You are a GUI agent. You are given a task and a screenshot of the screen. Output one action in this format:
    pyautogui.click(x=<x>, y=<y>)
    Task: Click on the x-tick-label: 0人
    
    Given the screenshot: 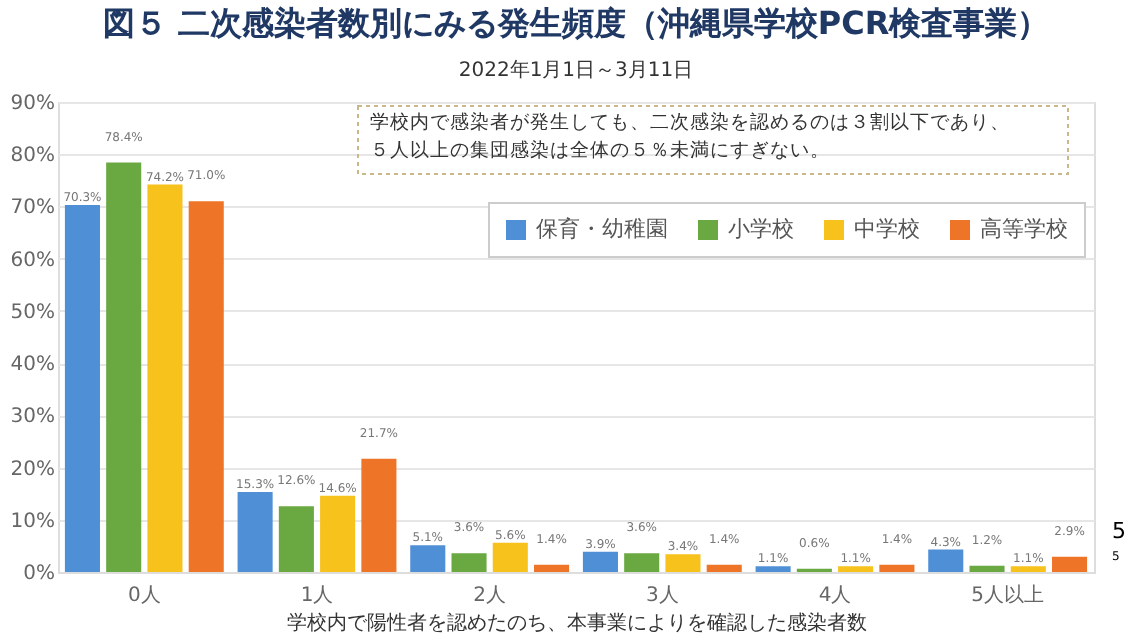 What is the action you would take?
    pyautogui.click(x=144, y=596)
    